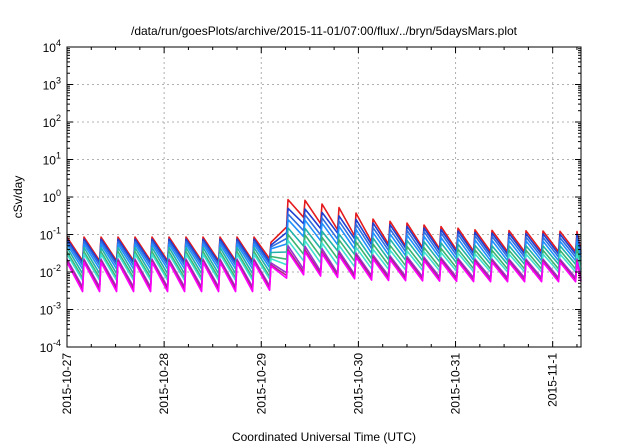 The width and height of the screenshot is (640, 448). Describe the element at coordinates (456, 384) in the screenshot. I see `x-tick-label: 2015-10-31` at that location.